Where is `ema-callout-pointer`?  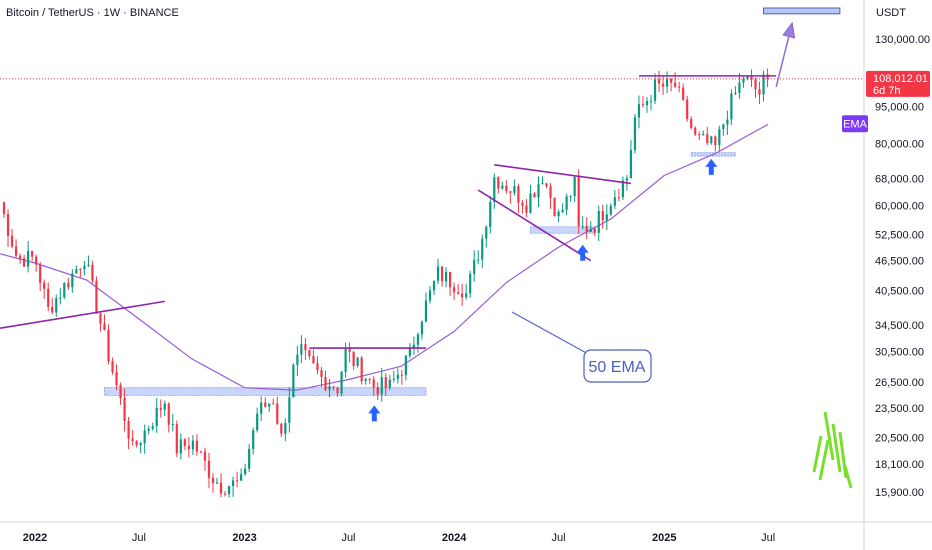 ema-callout-pointer is located at coordinates (551, 333).